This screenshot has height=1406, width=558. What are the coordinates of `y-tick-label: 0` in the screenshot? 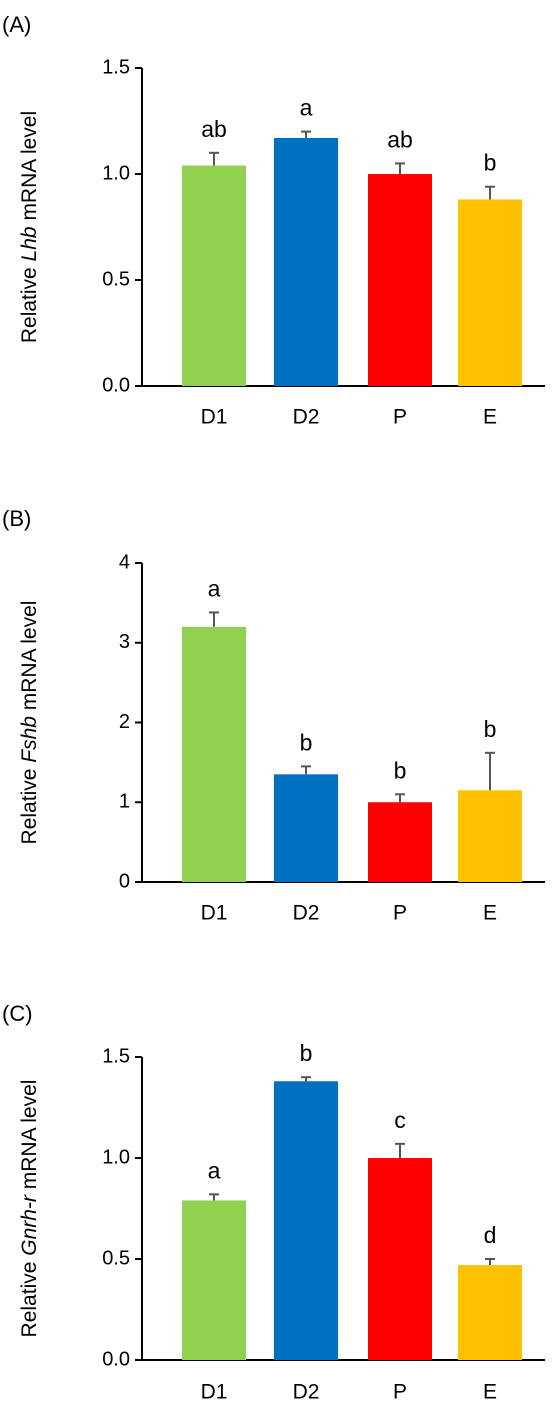 It's located at (124, 881).